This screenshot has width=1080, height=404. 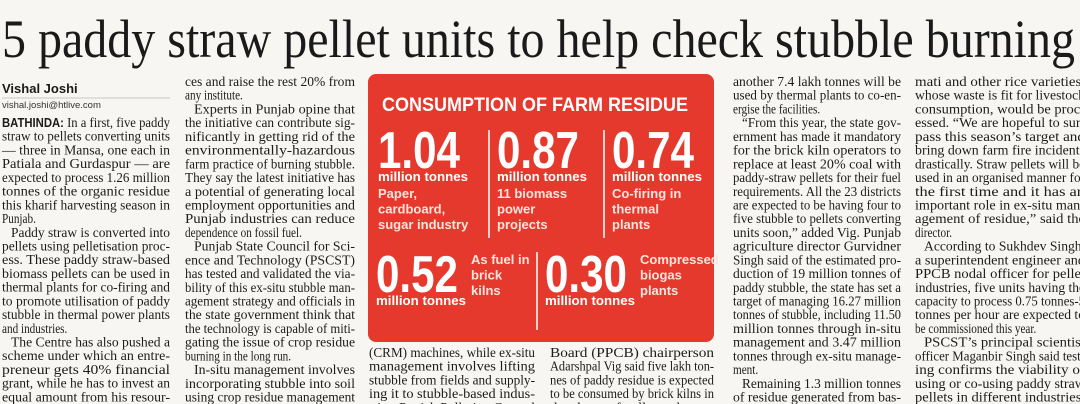 I want to click on body-line: Adarshpal Vig said five lakh ton-, so click(x=632, y=367).